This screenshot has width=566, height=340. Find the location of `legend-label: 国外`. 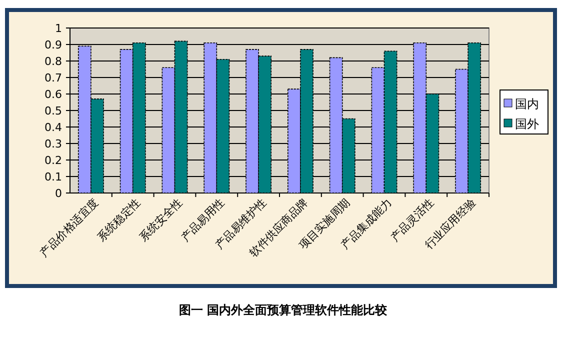

legend-label: 国外 is located at coordinates (527, 124).